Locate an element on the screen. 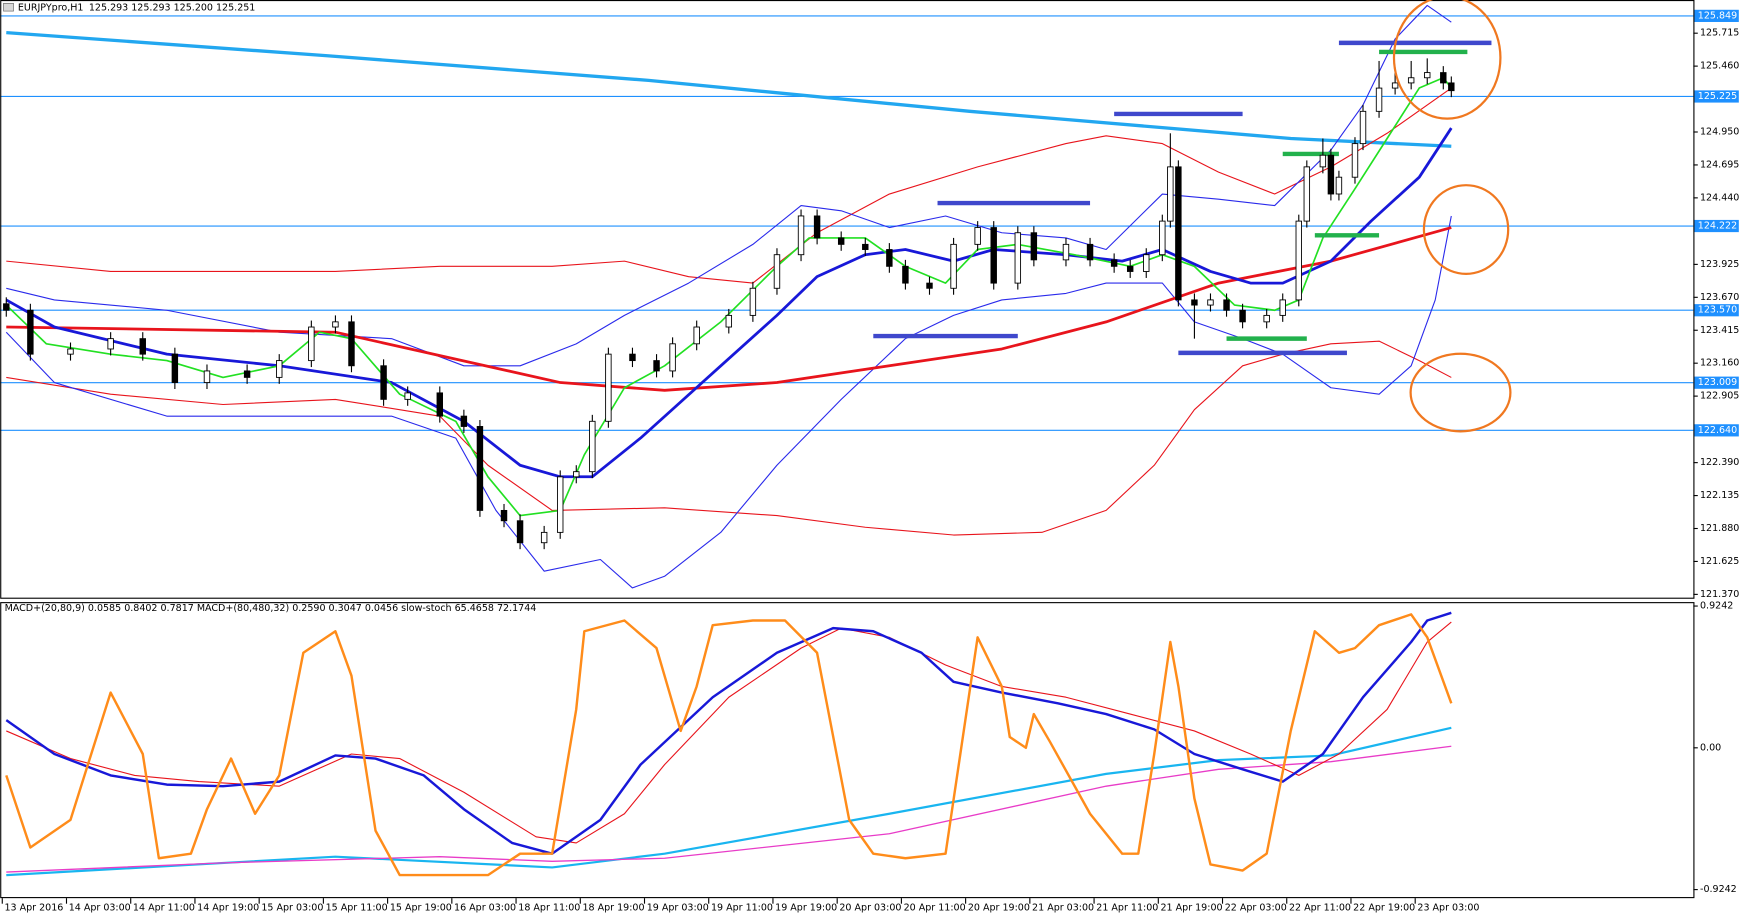  x-tick-label: 15 Apr 19:00 is located at coordinates (421, 908).